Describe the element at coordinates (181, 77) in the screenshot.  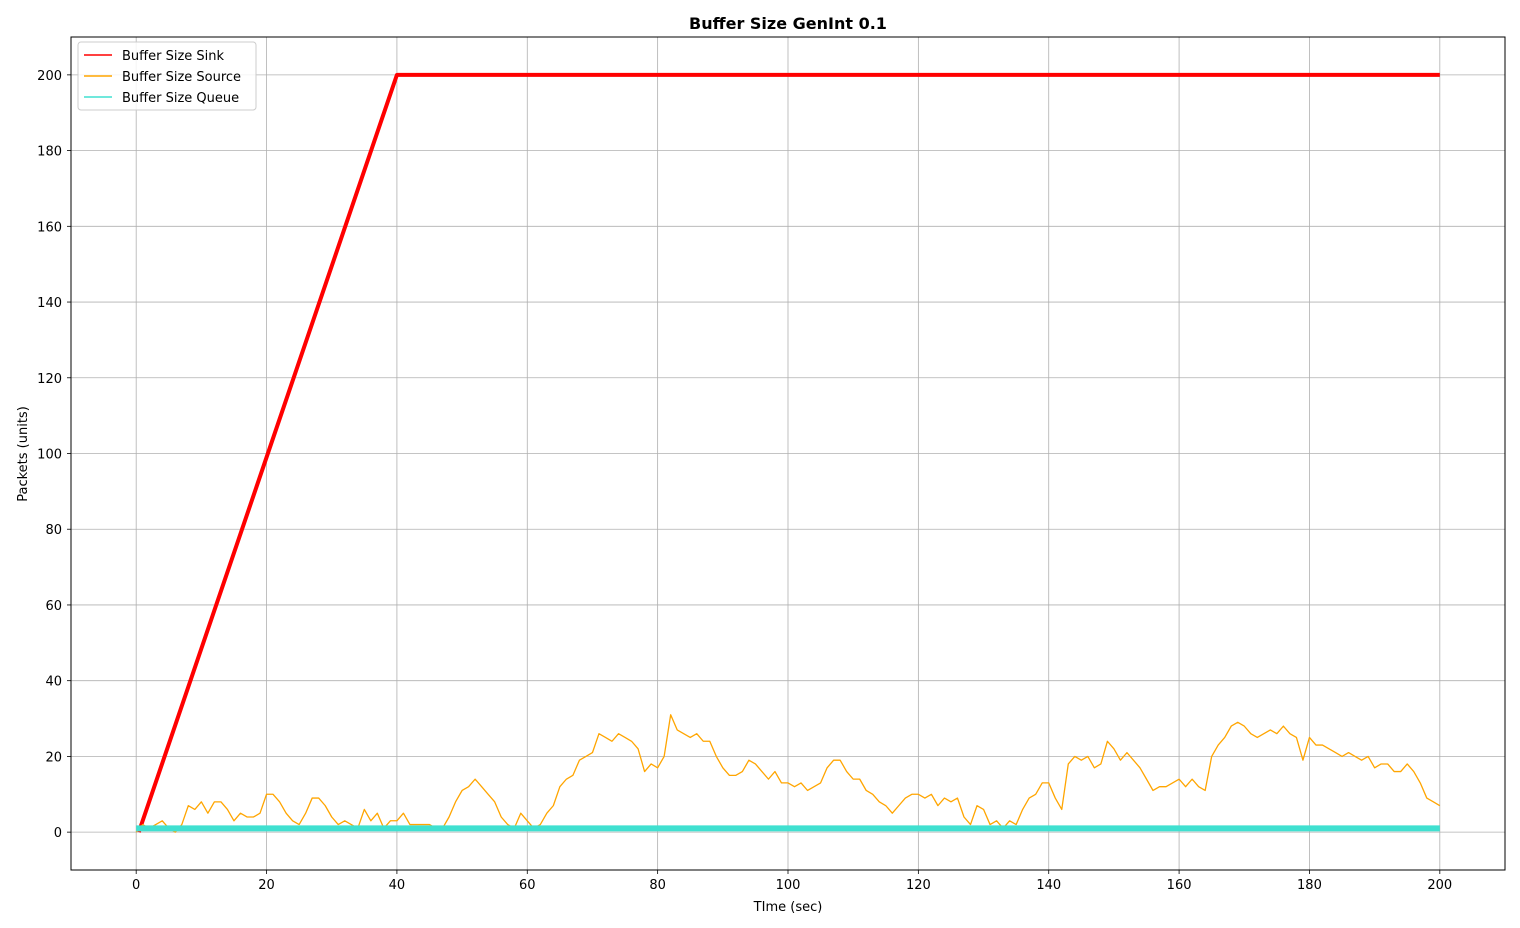
I see `legend-label-source: Buffer Size Source` at that location.